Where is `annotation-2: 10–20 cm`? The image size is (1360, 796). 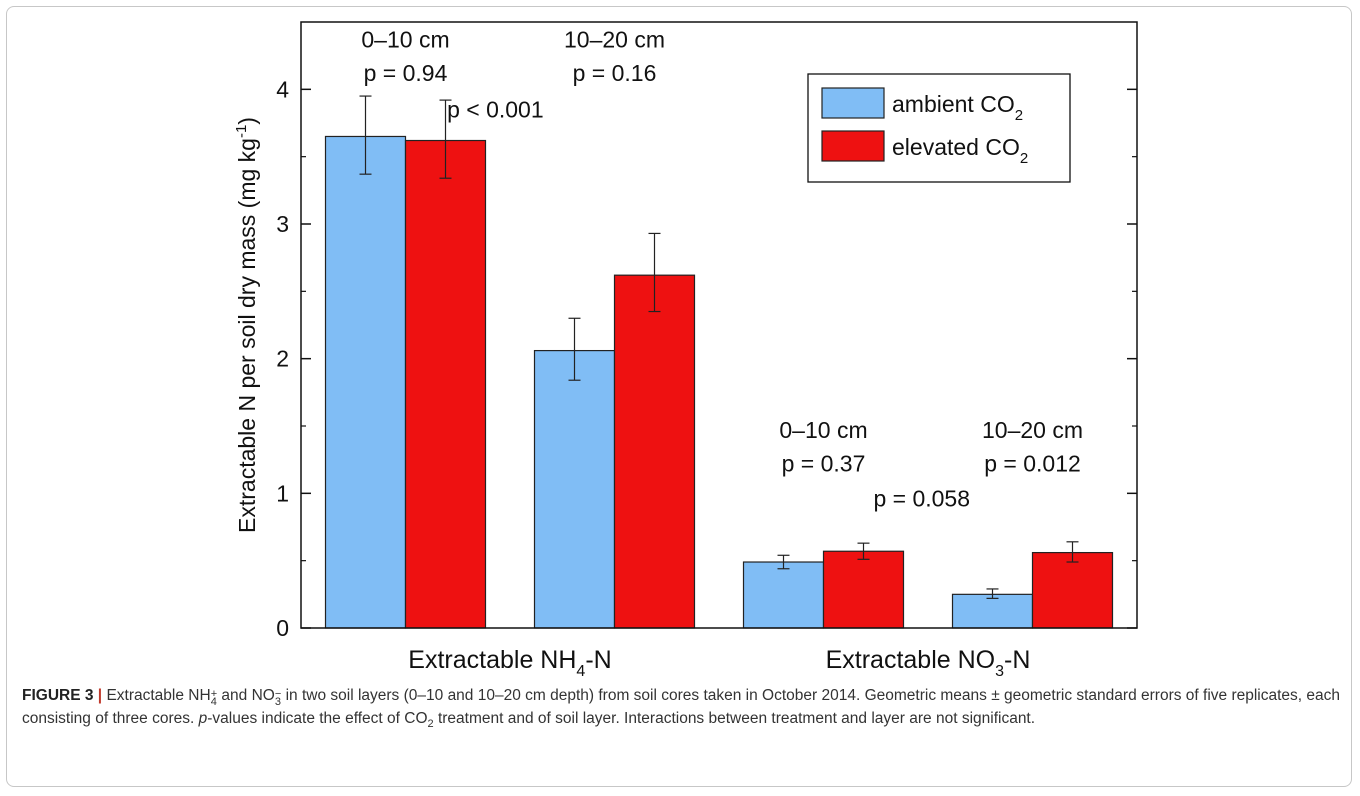 annotation-2: 10–20 cm is located at coordinates (614, 40).